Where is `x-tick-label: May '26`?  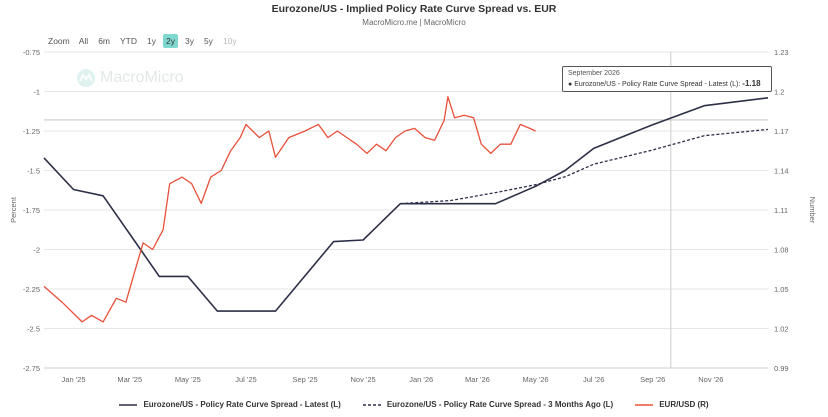
x-tick-label: May '26 is located at coordinates (536, 379).